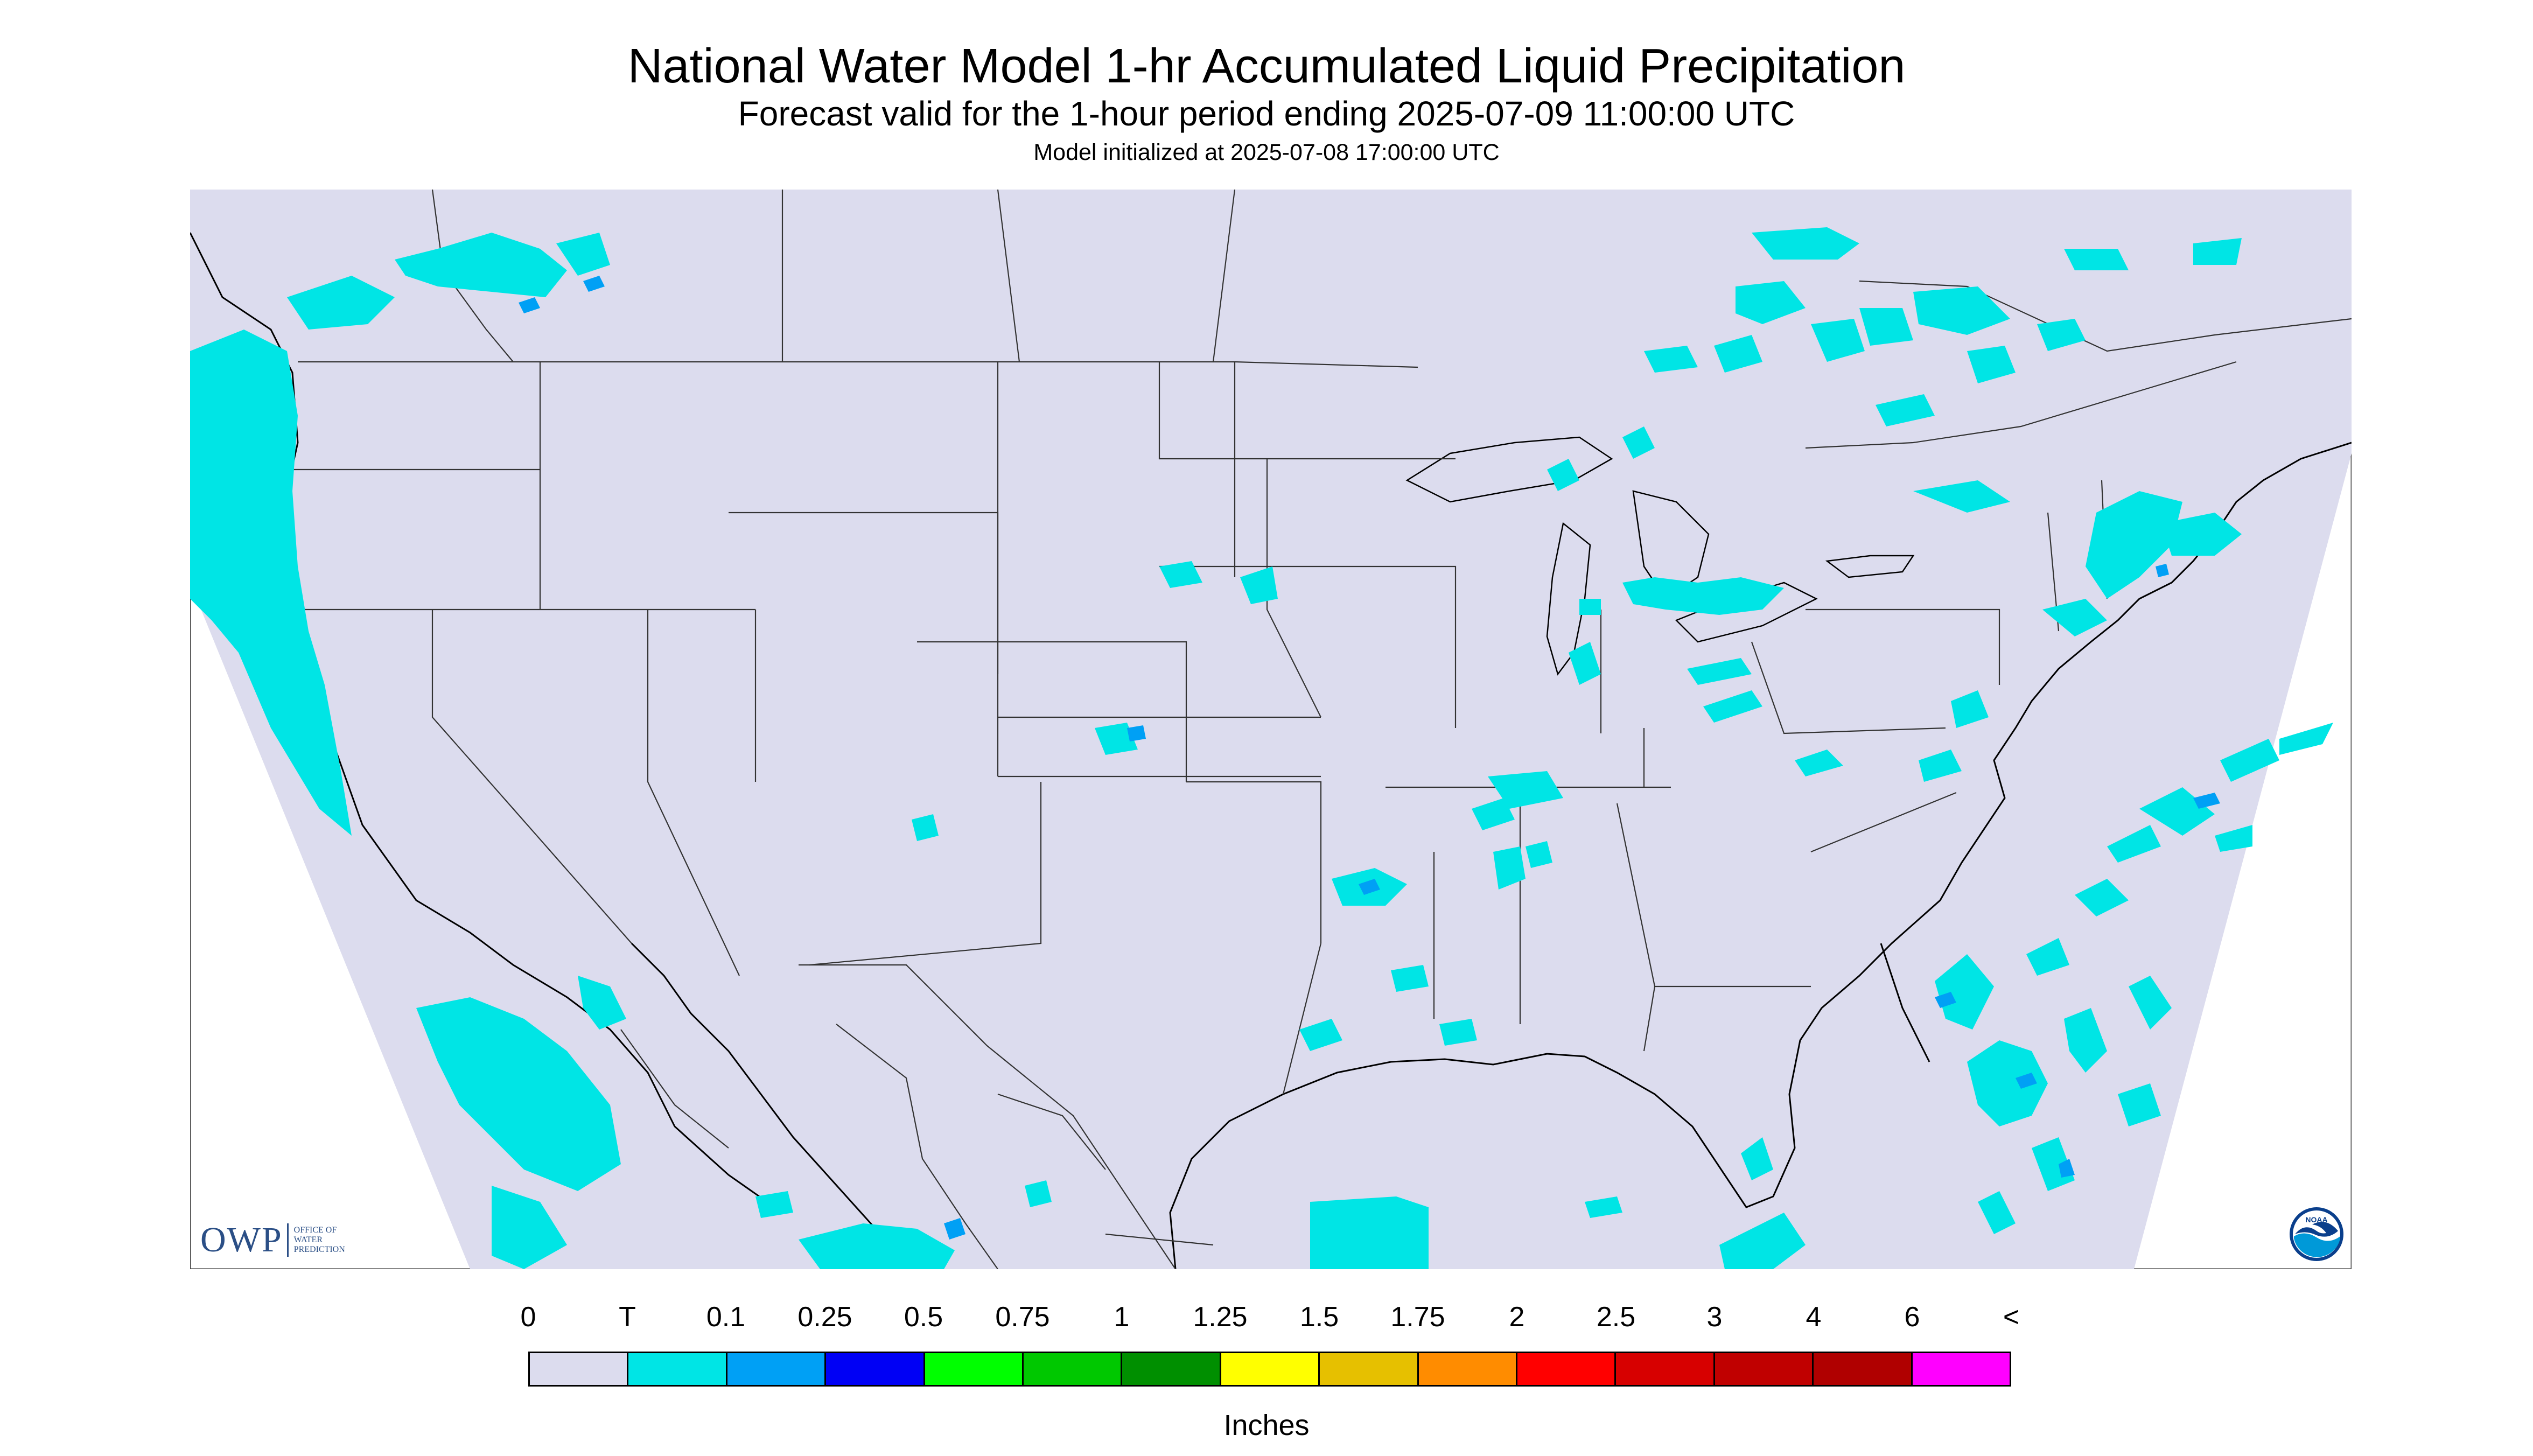  What do you see at coordinates (528, 1317) in the screenshot?
I see `legend-tick-label: 0` at bounding box center [528, 1317].